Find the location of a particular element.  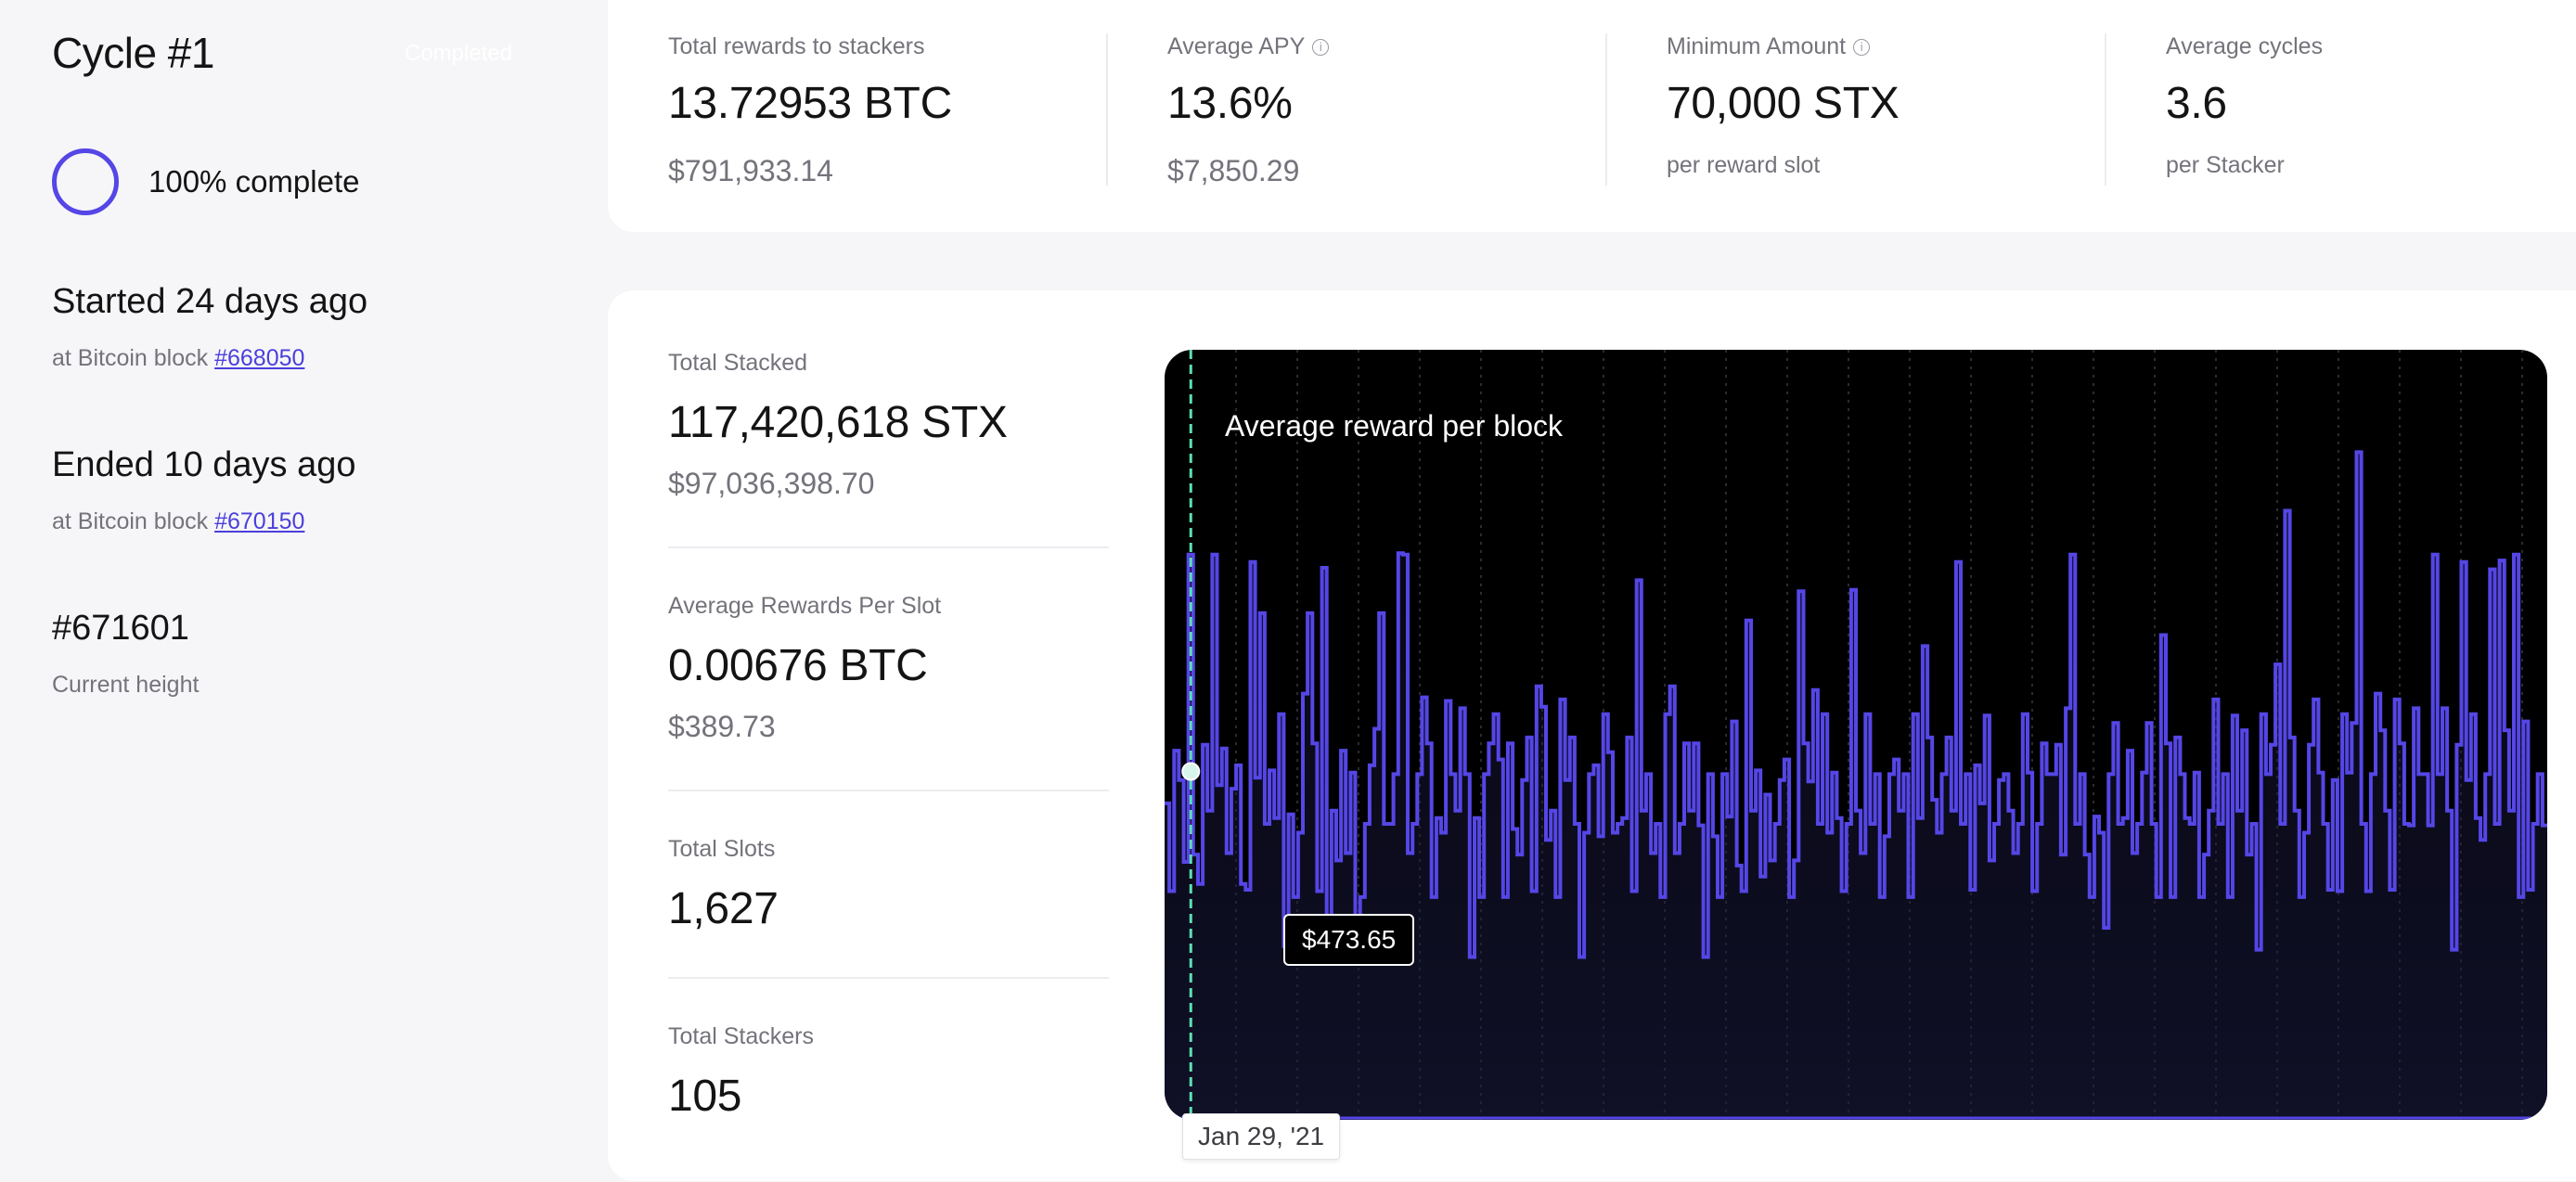

stat-label: Total Slots is located at coordinates (722, 849).